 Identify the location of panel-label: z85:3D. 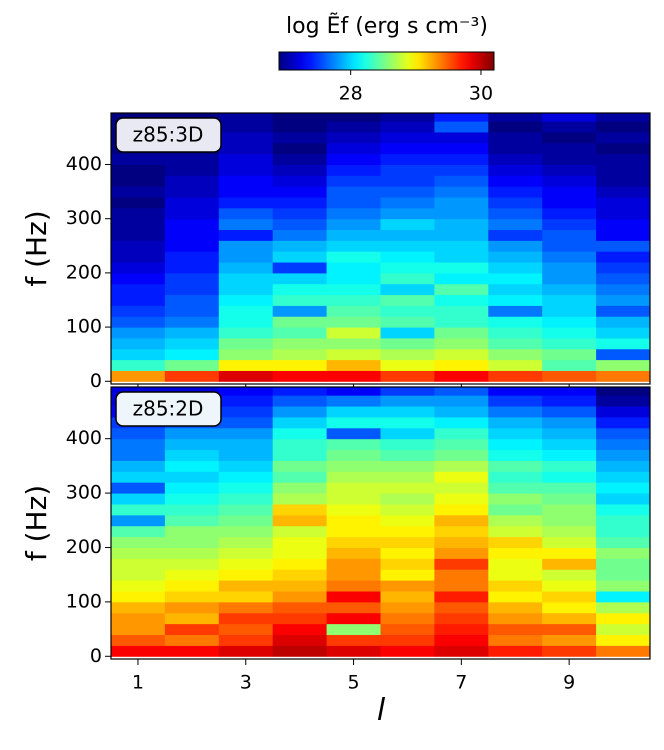
(168, 135).